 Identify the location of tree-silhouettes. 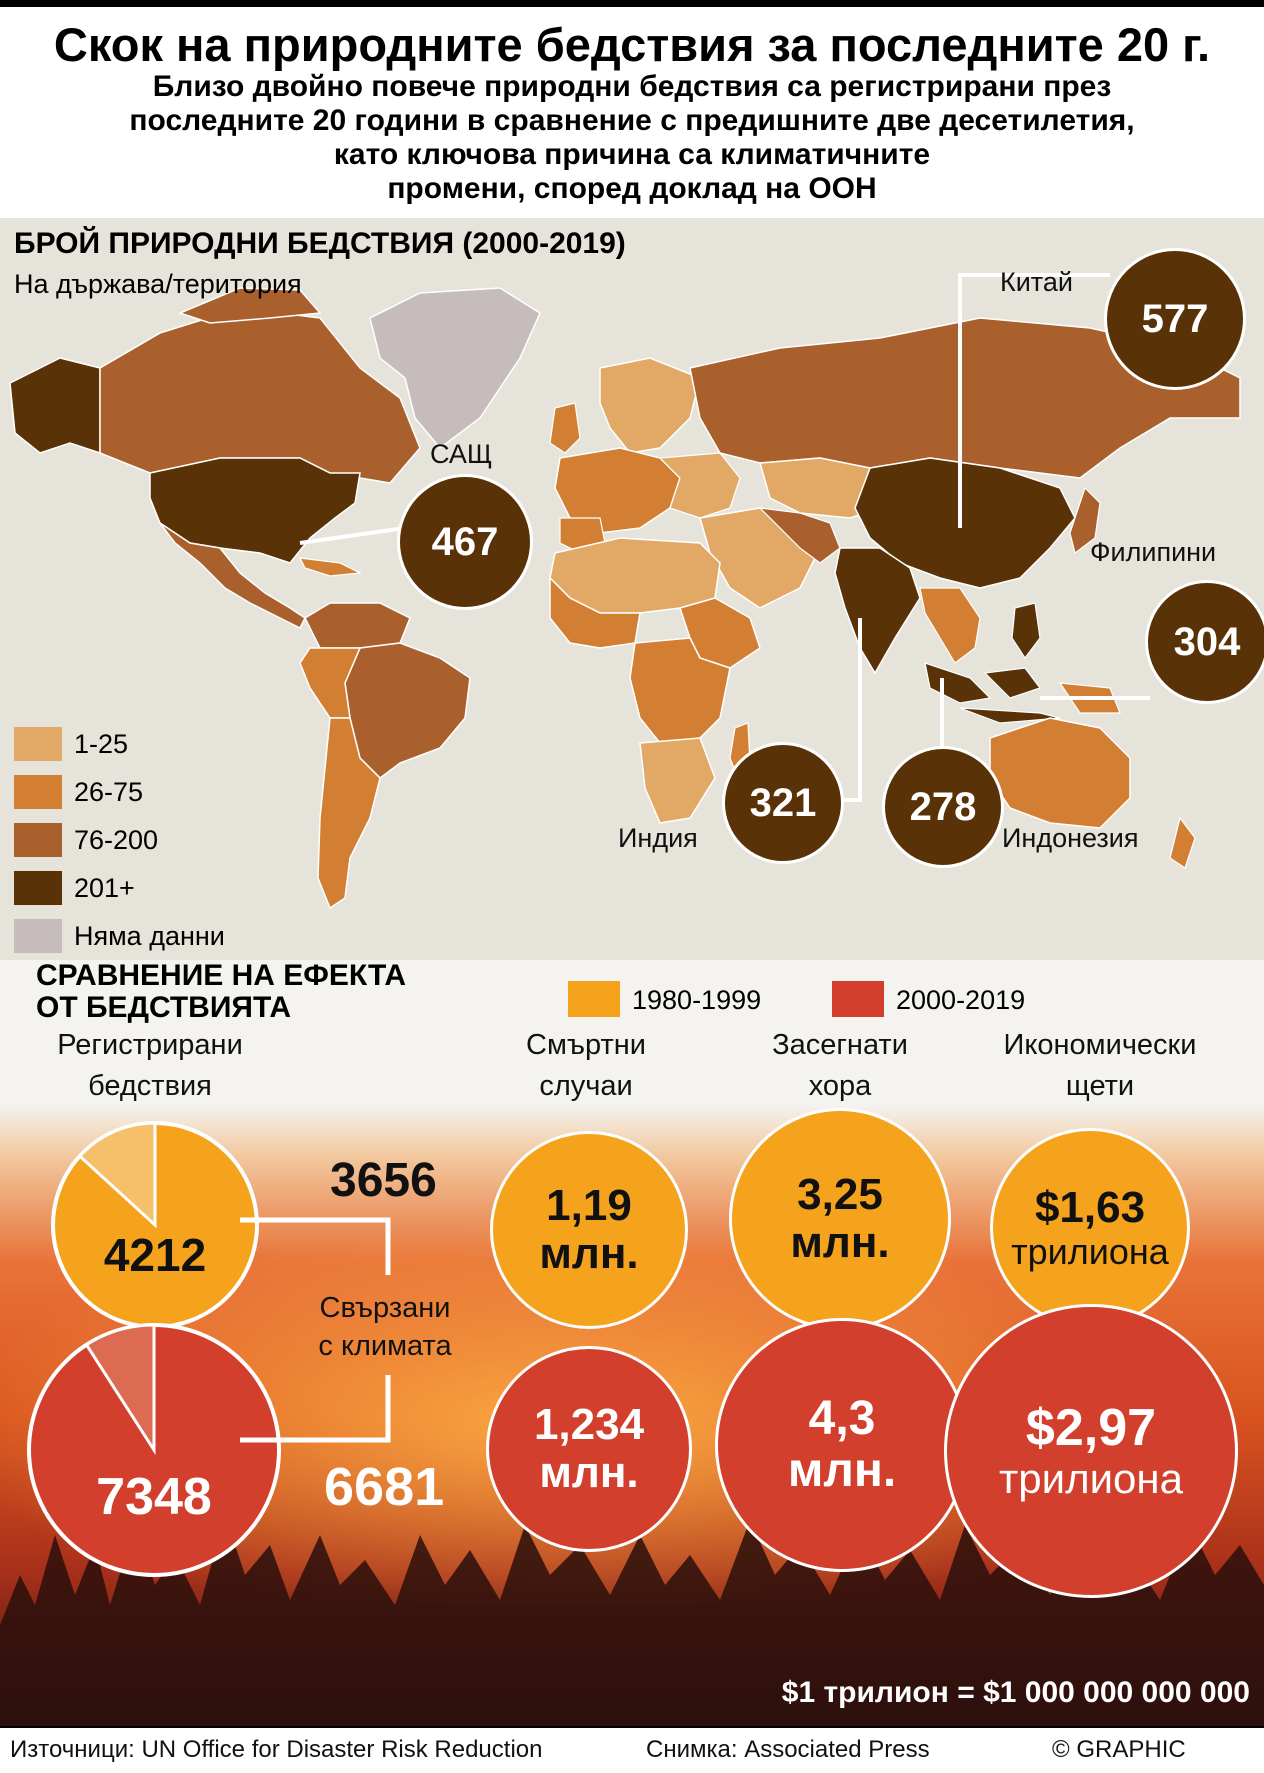
(632, 1620).